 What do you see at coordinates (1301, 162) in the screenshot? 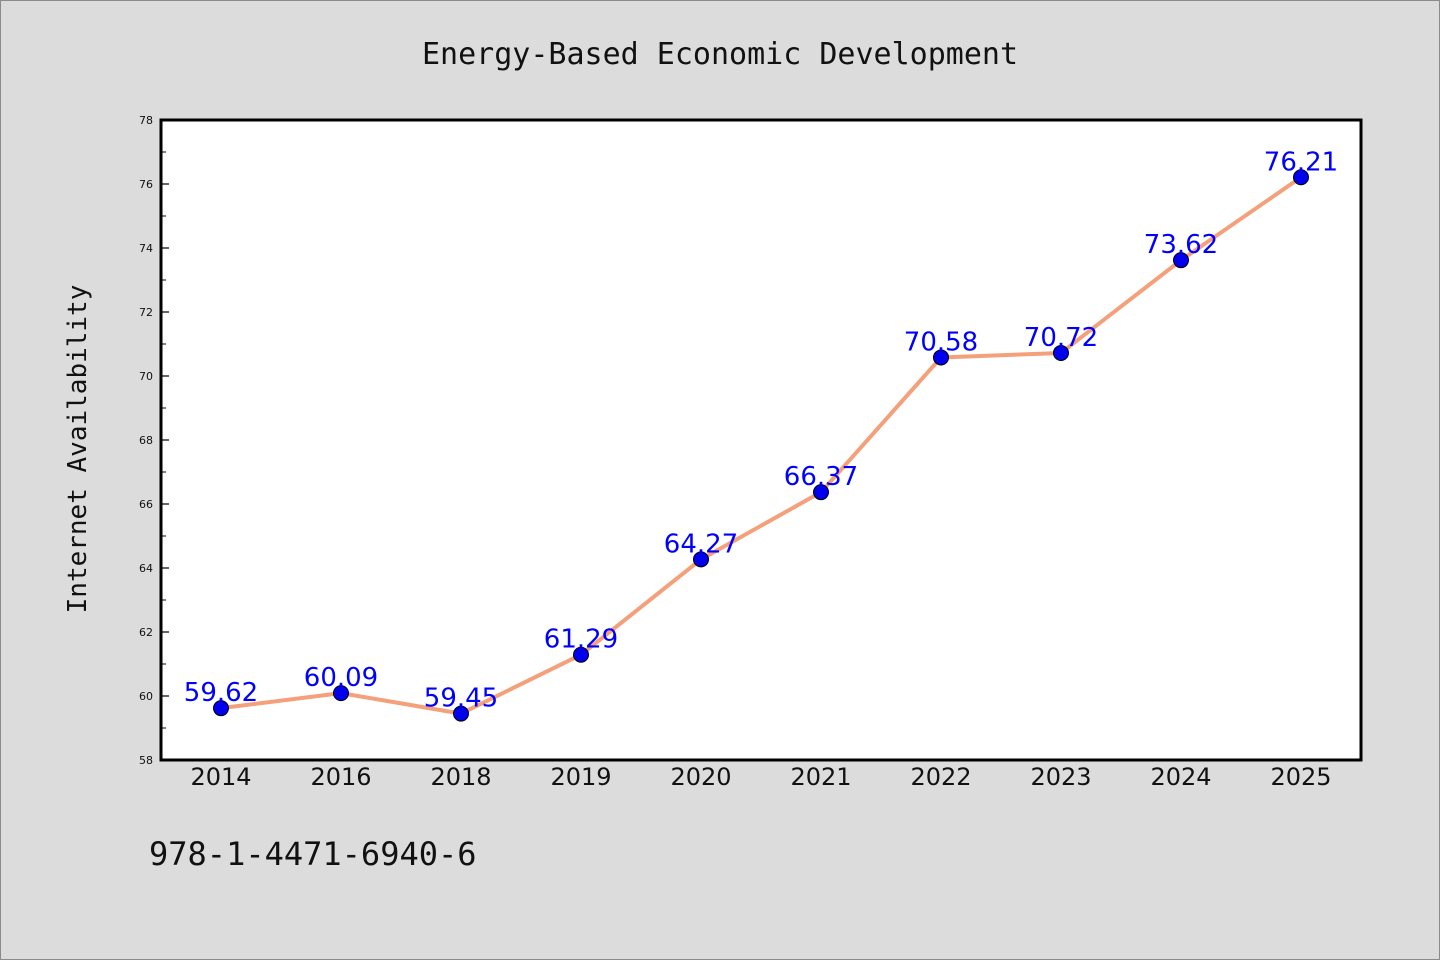
I see `data-label: 76.21` at bounding box center [1301, 162].